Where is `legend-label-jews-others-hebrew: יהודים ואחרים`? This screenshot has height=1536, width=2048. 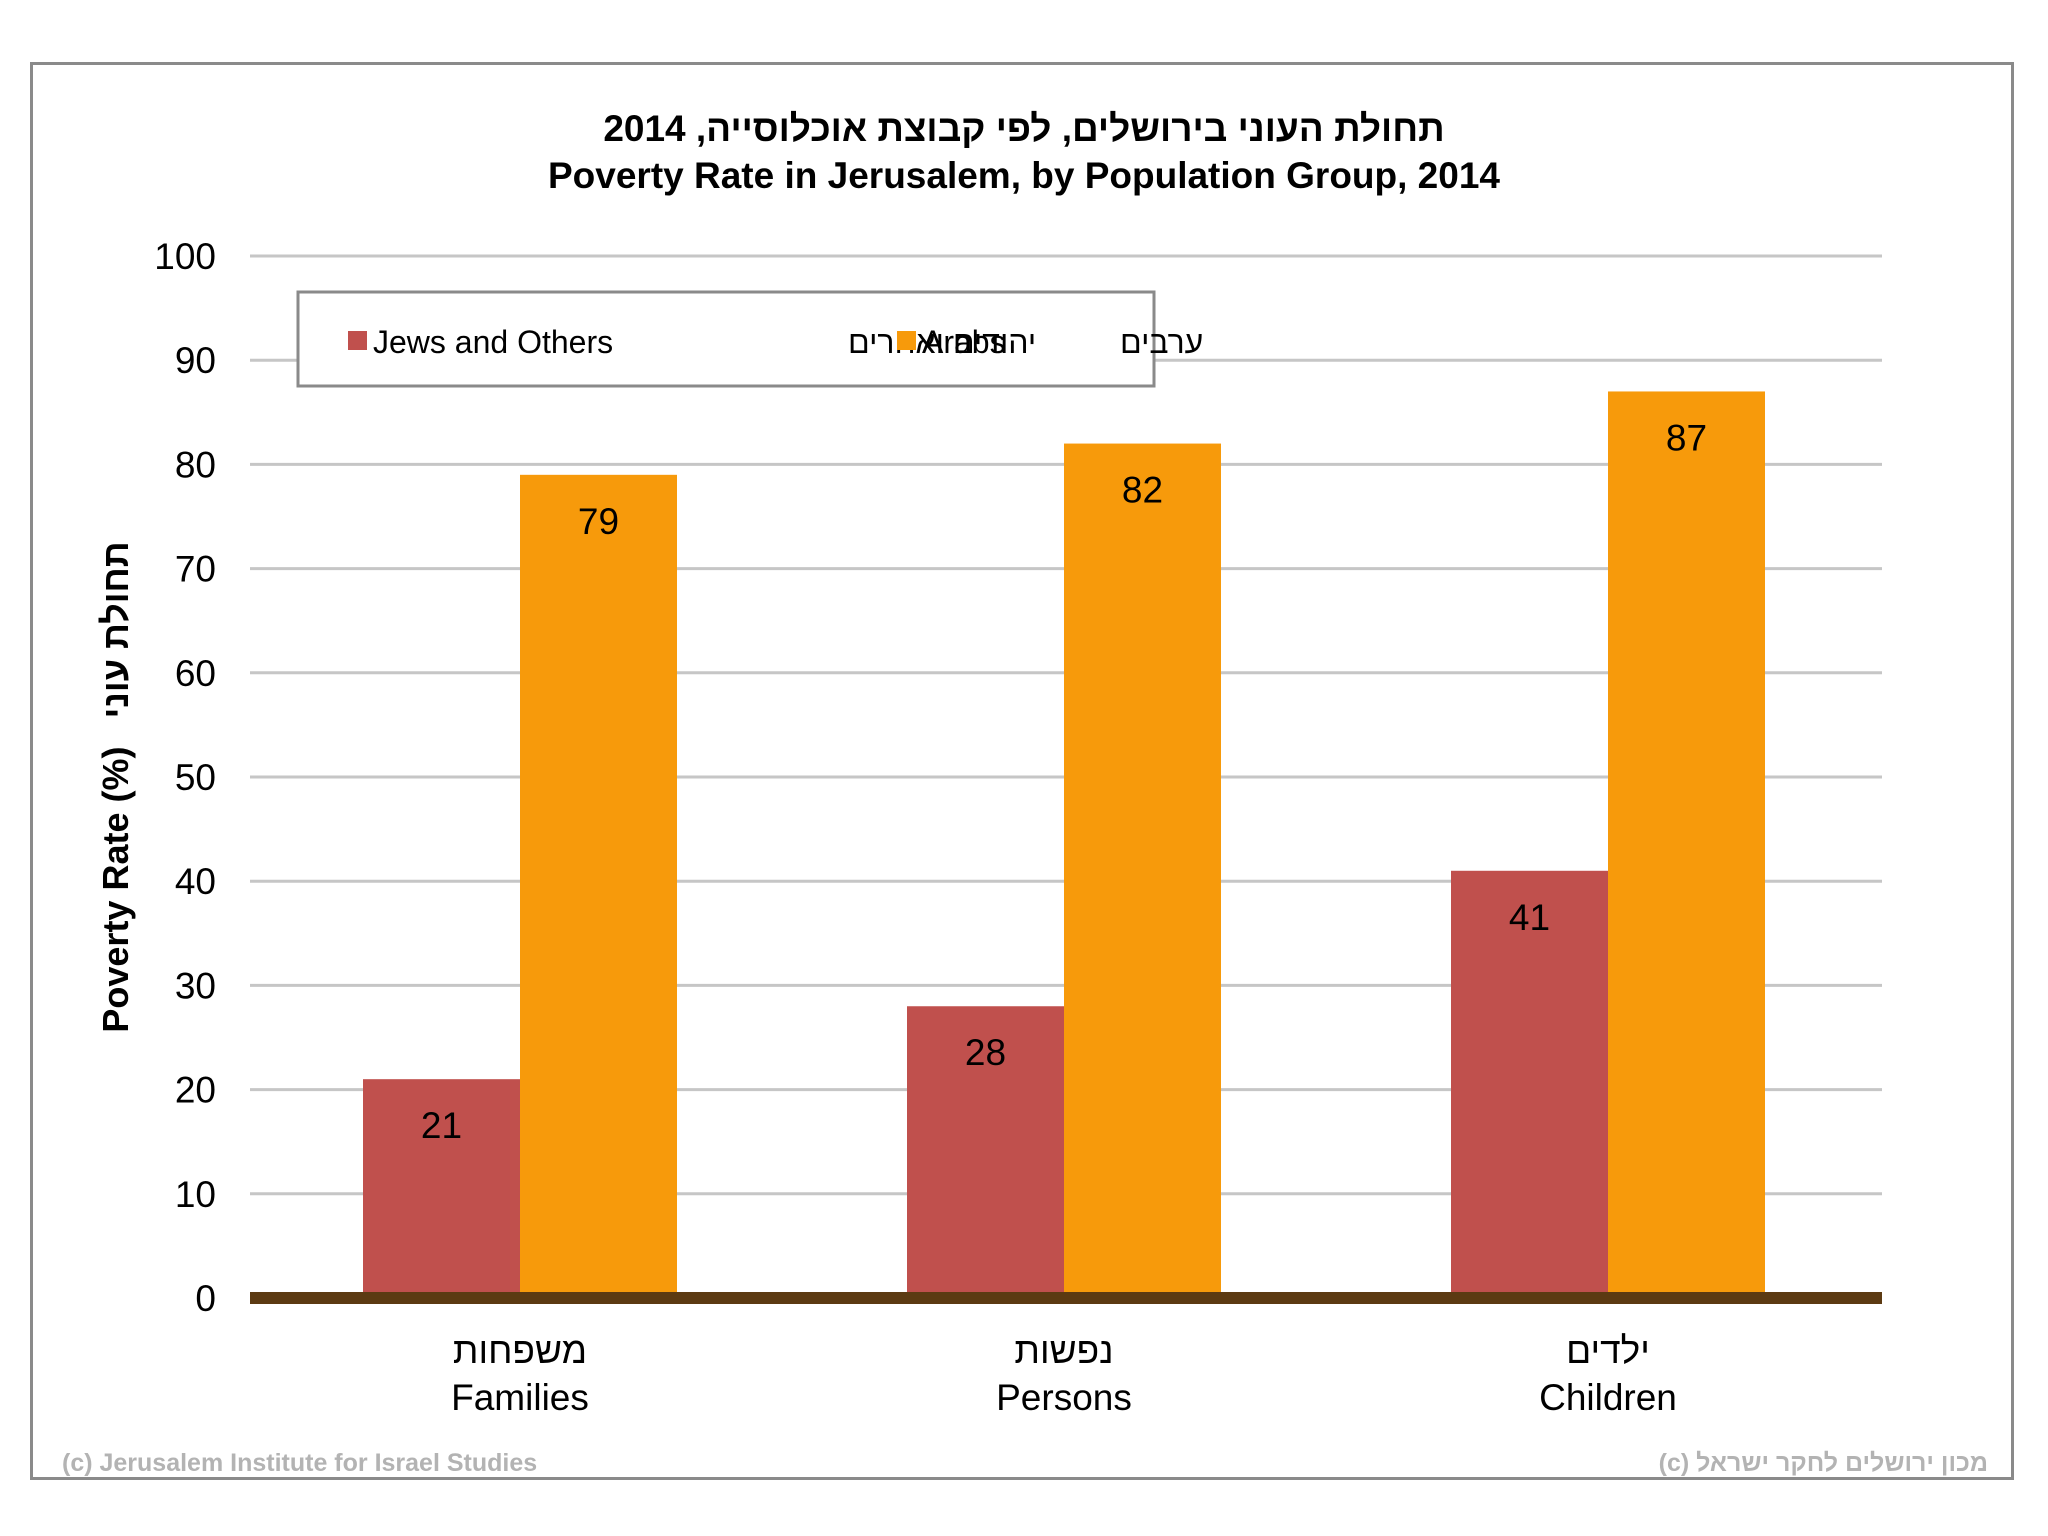 legend-label-jews-others-hebrew: יהודים ואחרים is located at coordinates (942, 342).